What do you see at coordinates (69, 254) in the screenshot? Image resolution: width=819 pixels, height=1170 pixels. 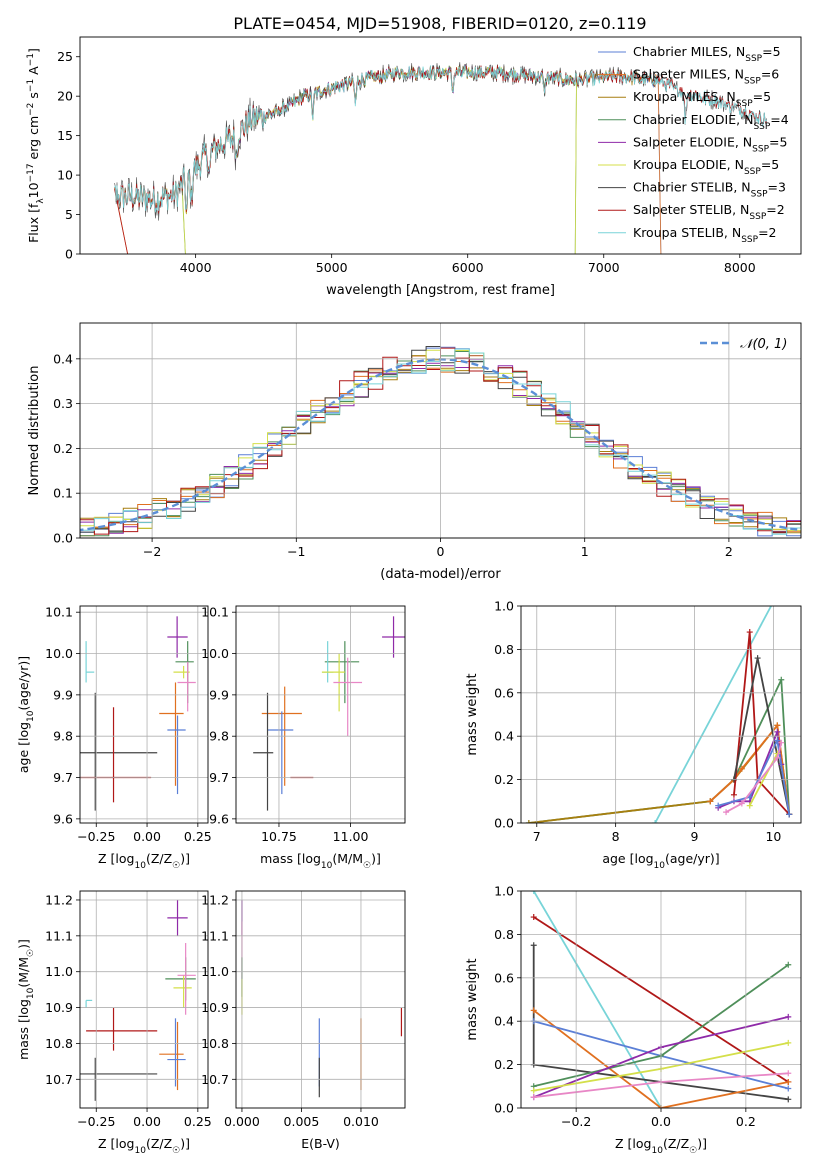 I see `y-tick-label: 0` at bounding box center [69, 254].